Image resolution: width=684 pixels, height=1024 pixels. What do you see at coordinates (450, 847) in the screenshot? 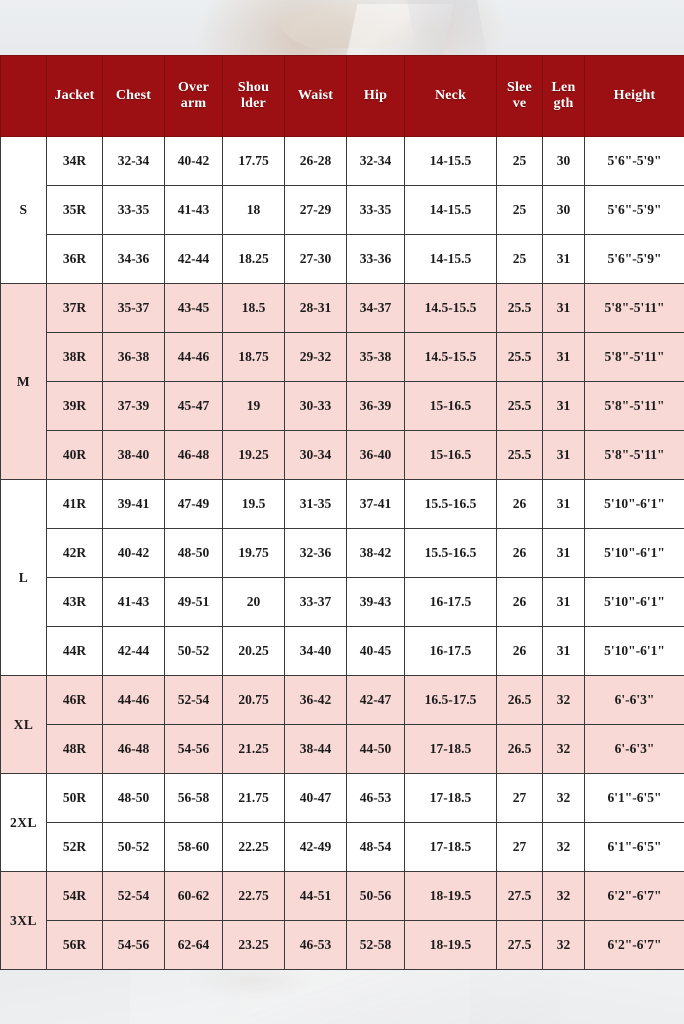
I see `cell-neck: 17-18.5` at bounding box center [450, 847].